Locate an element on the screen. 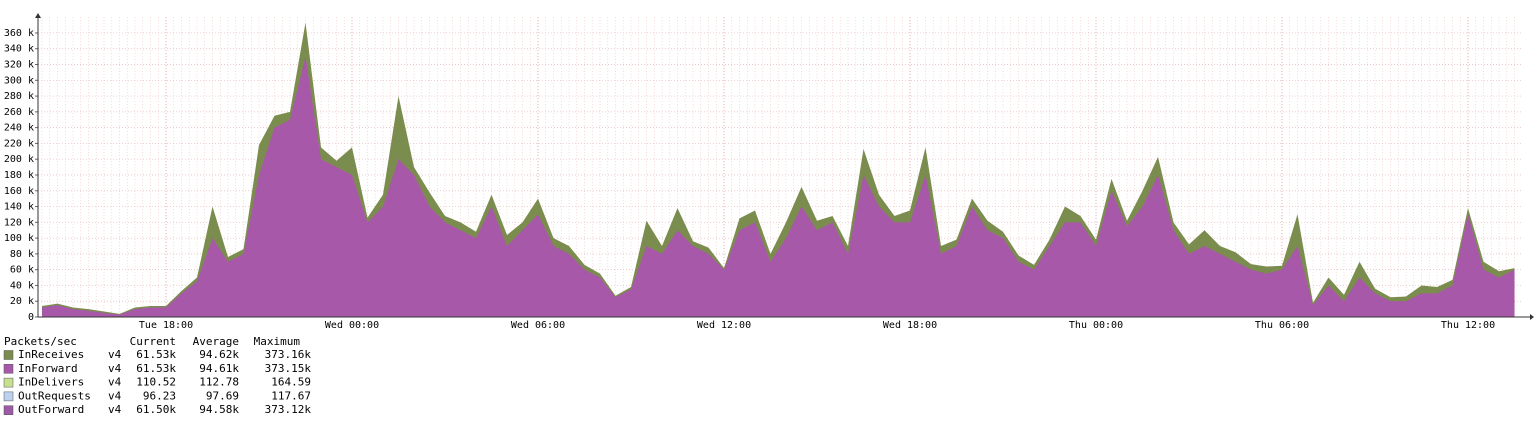 This screenshot has width=1536, height=423. y-tick-label: 80 k is located at coordinates (22, 254).